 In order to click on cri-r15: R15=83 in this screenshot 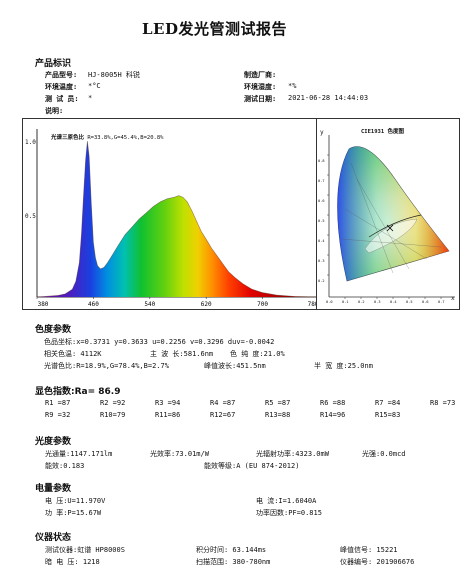, I will do `click(388, 415)`.